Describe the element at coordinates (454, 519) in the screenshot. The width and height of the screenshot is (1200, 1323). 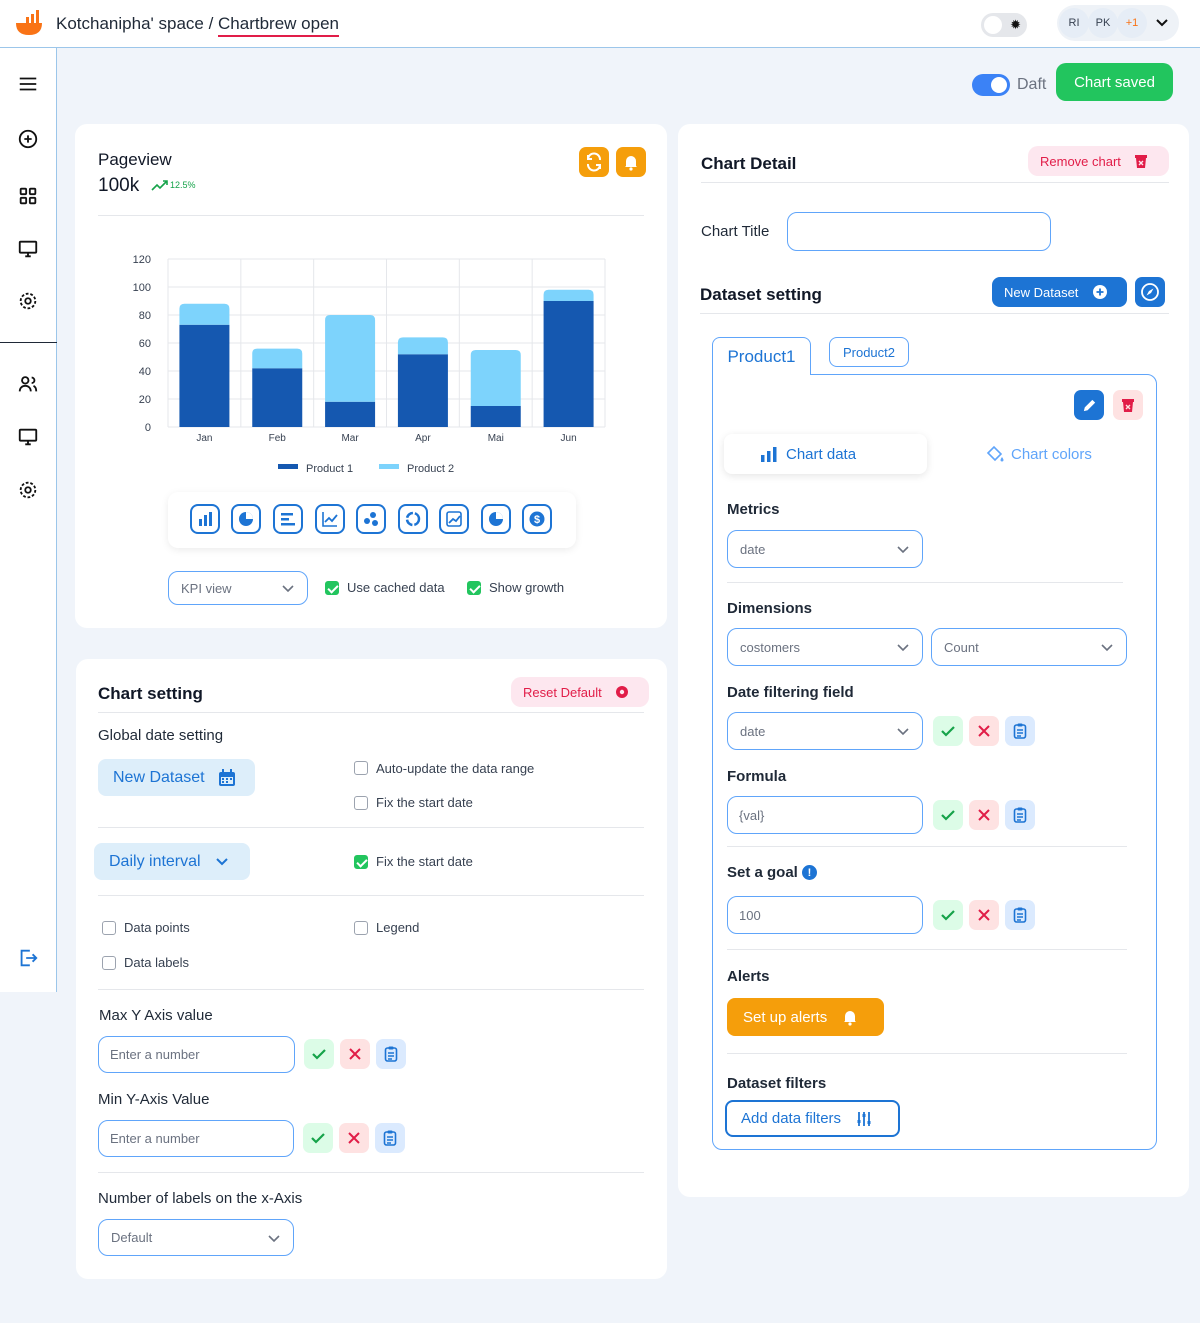
I see `area-chart-type-button` at that location.